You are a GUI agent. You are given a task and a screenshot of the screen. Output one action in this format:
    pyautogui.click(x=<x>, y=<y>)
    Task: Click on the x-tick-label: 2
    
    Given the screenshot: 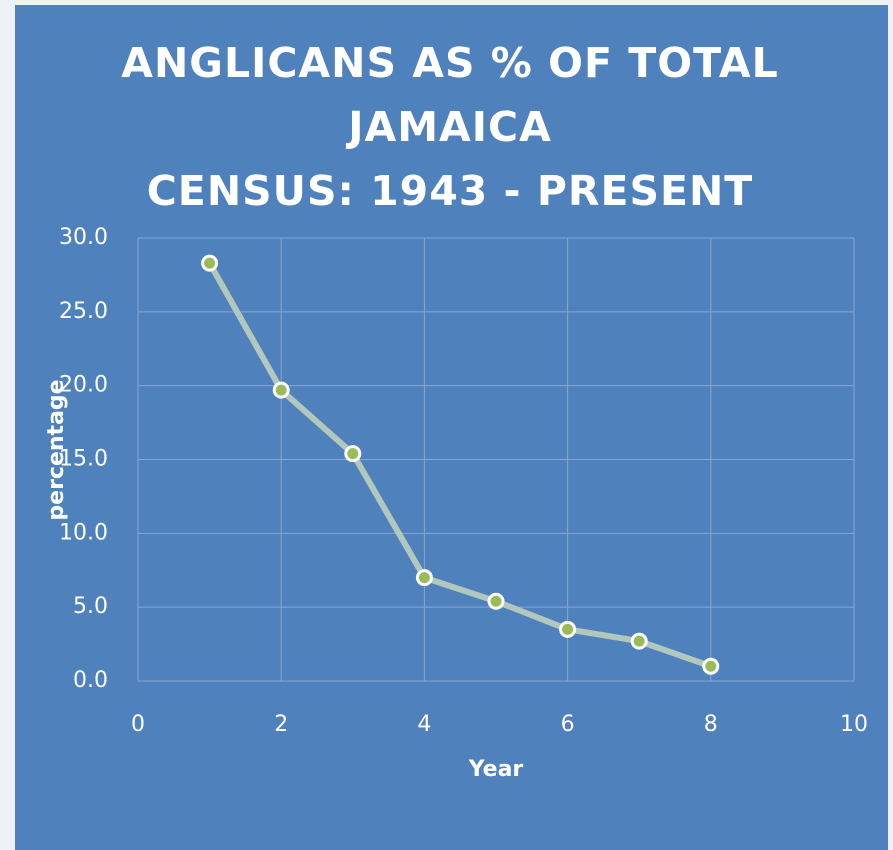 What is the action you would take?
    pyautogui.click(x=281, y=724)
    